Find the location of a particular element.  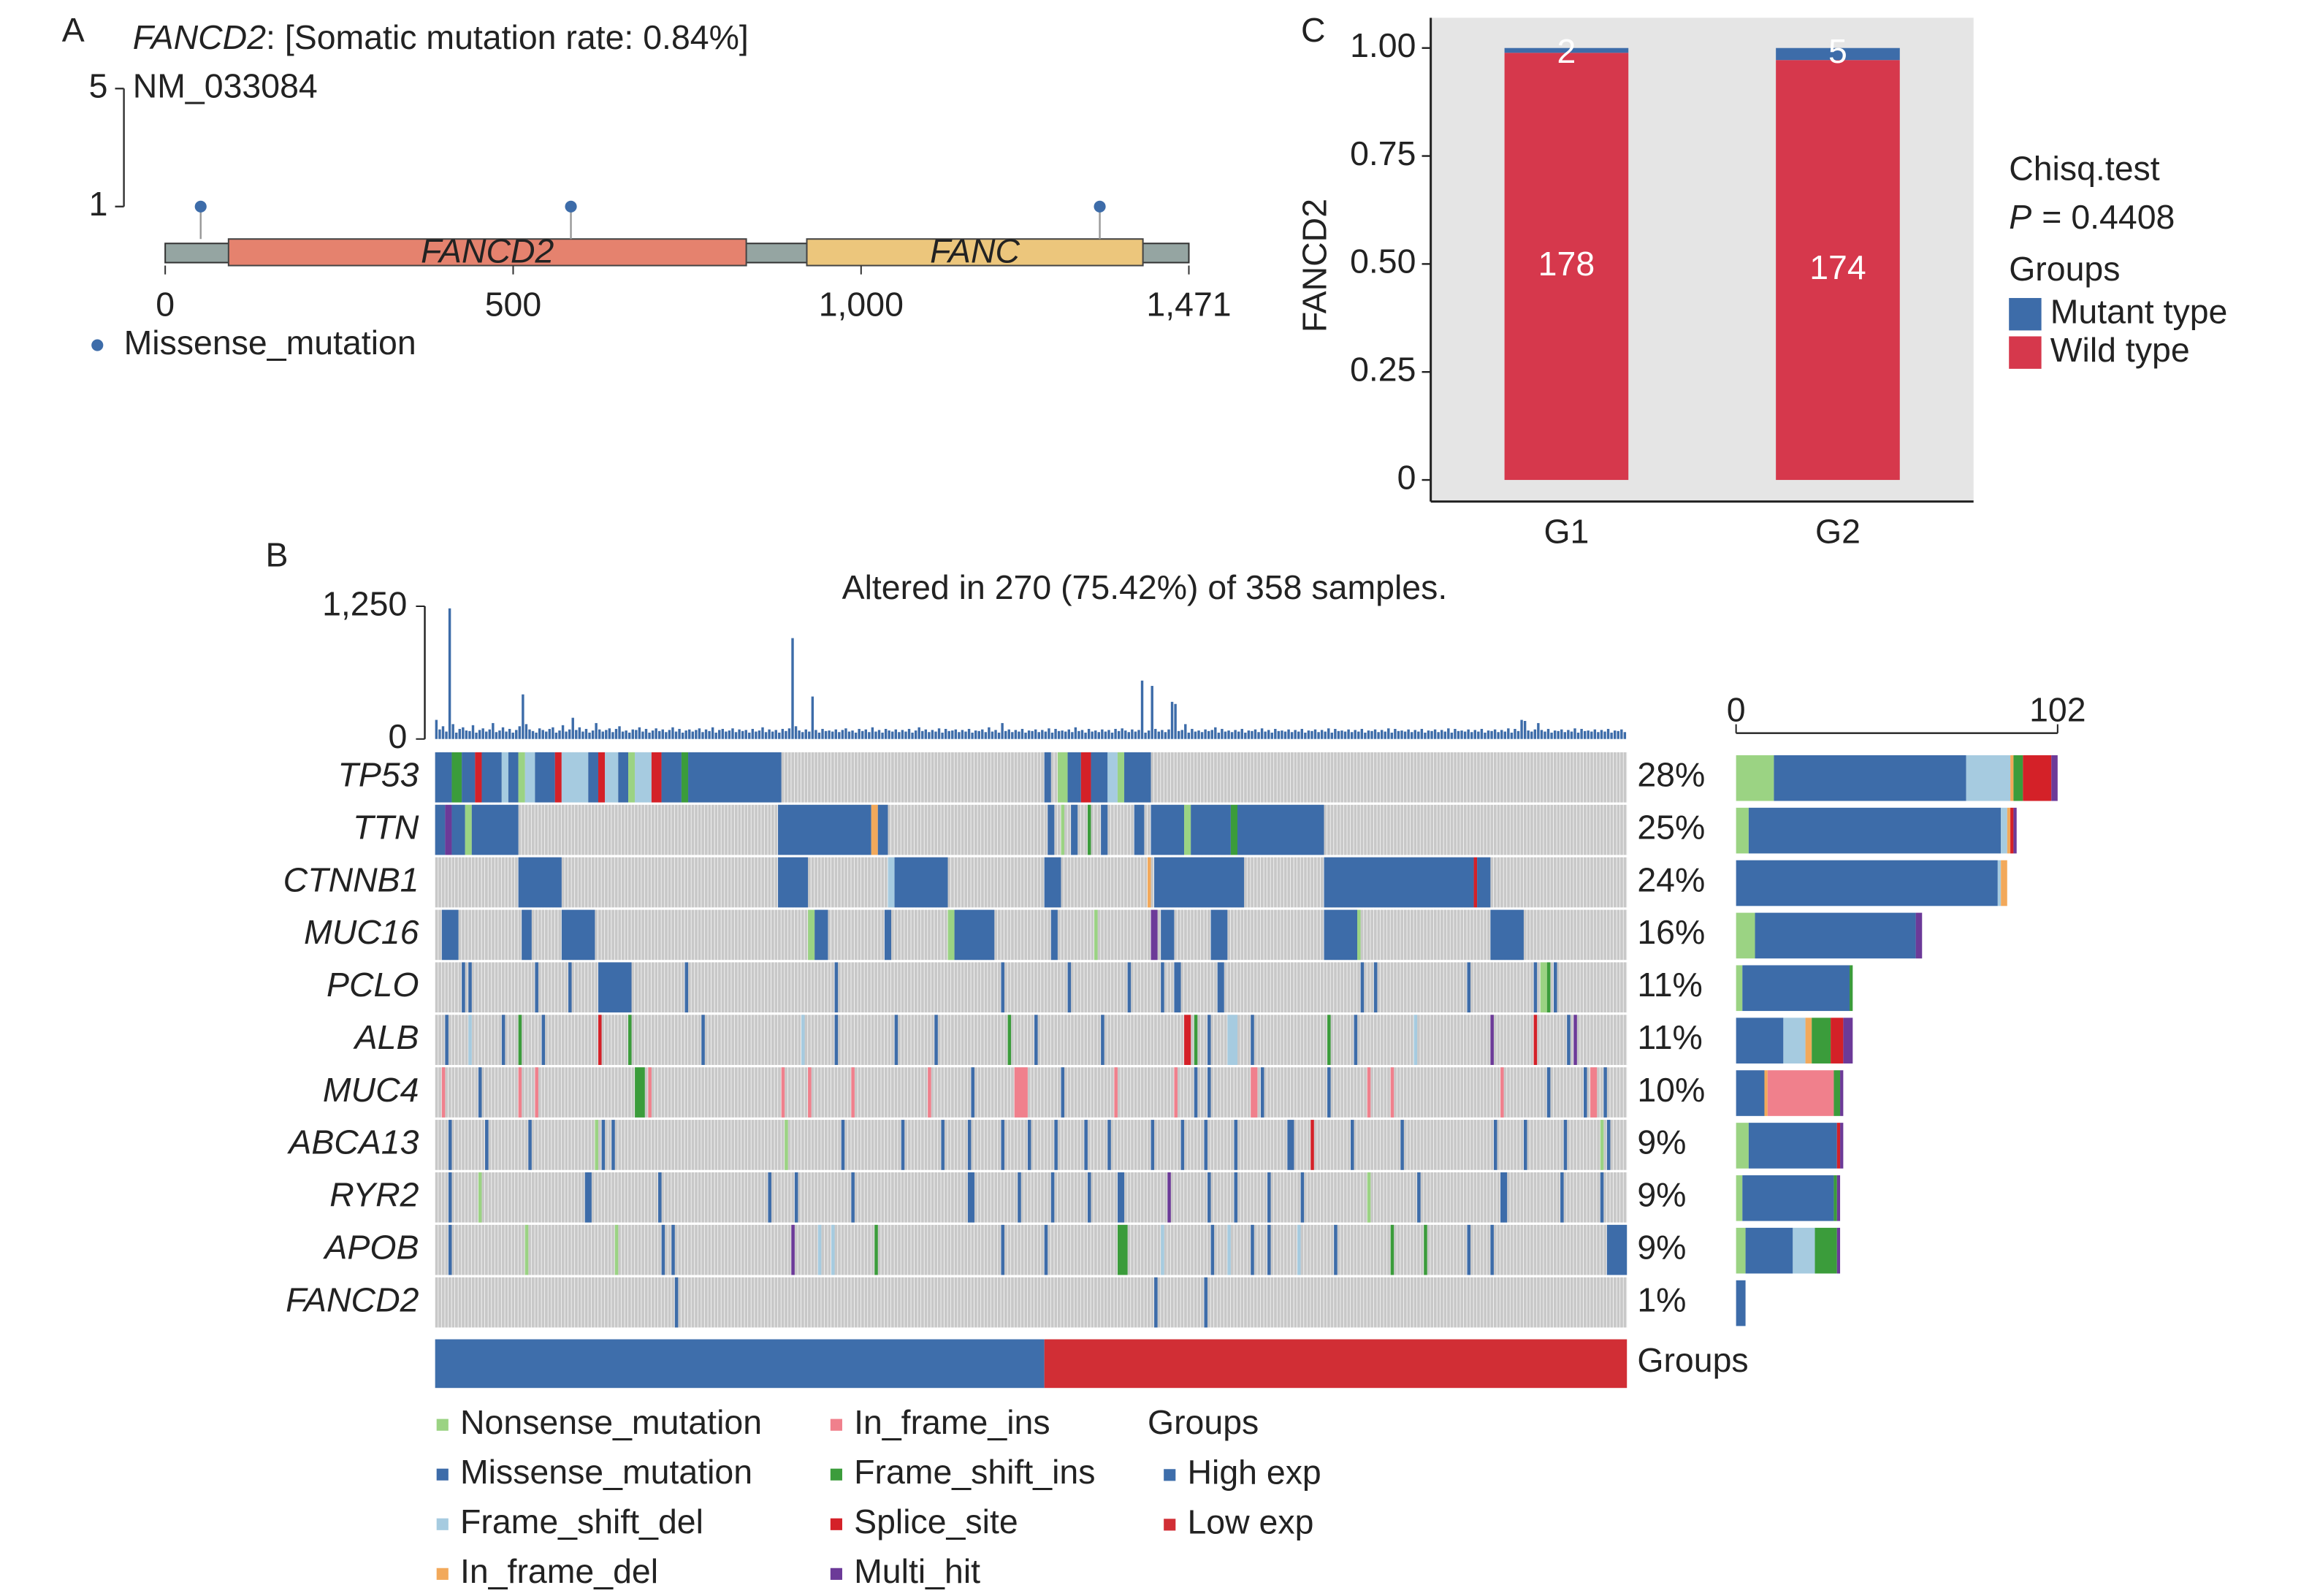

percent-label: 24% is located at coordinates (1671, 879).